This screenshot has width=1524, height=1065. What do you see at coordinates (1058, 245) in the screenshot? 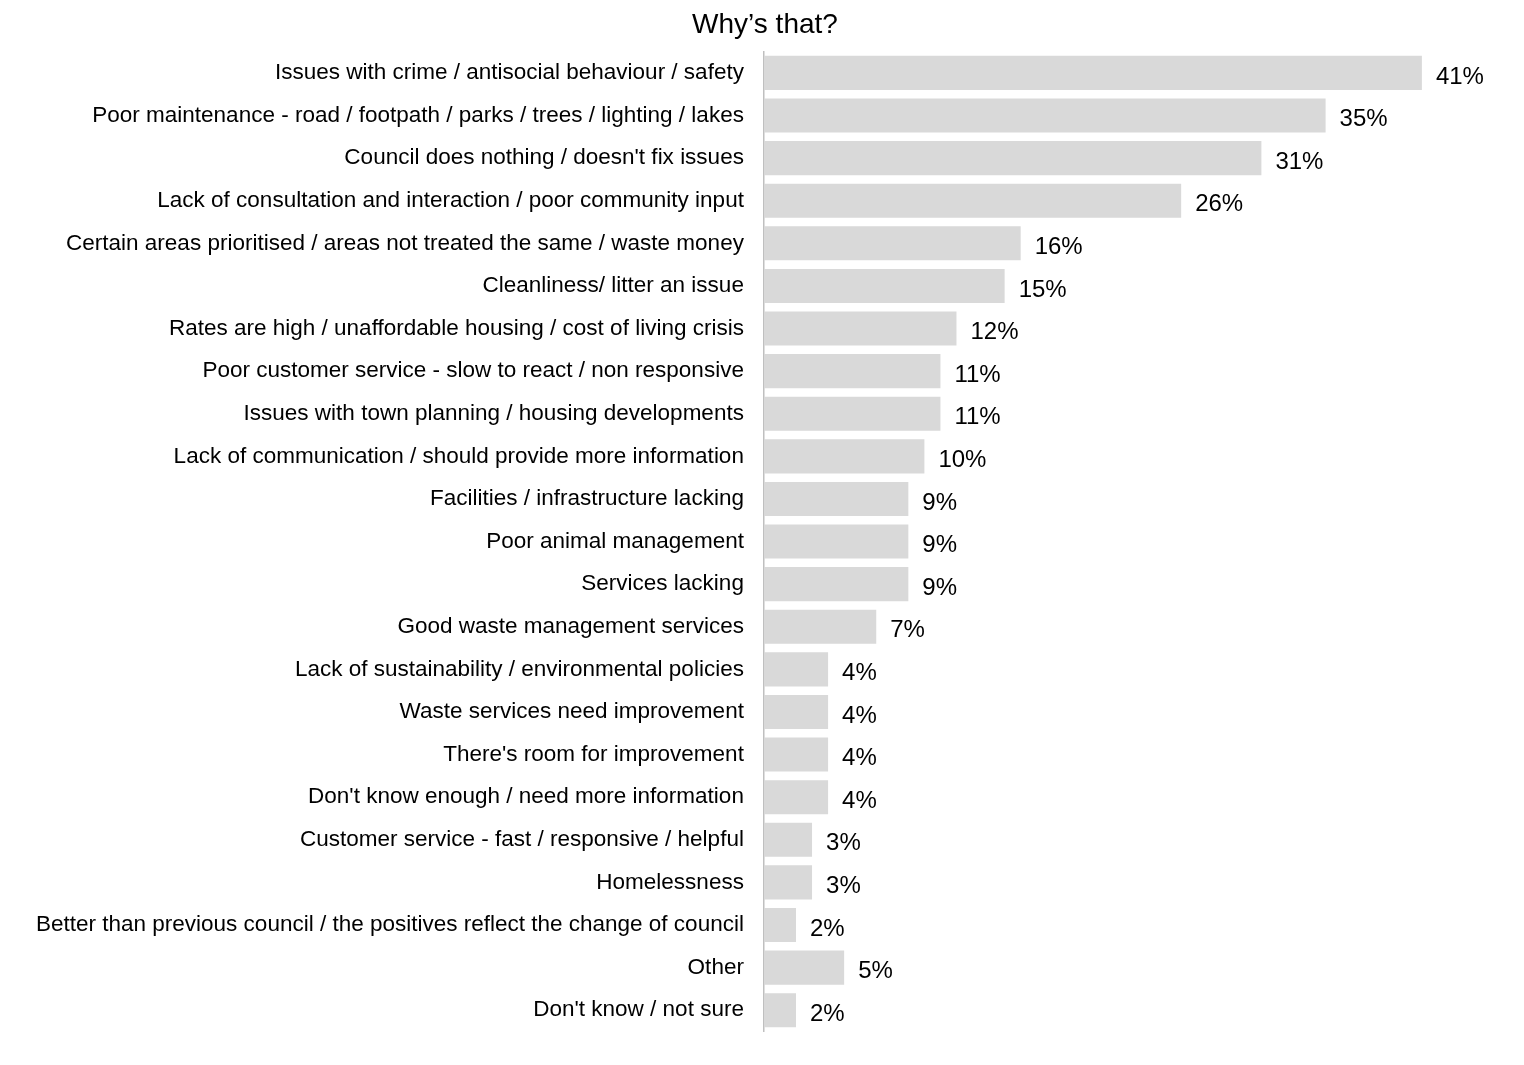
I see `data-label: 16%` at bounding box center [1058, 245].